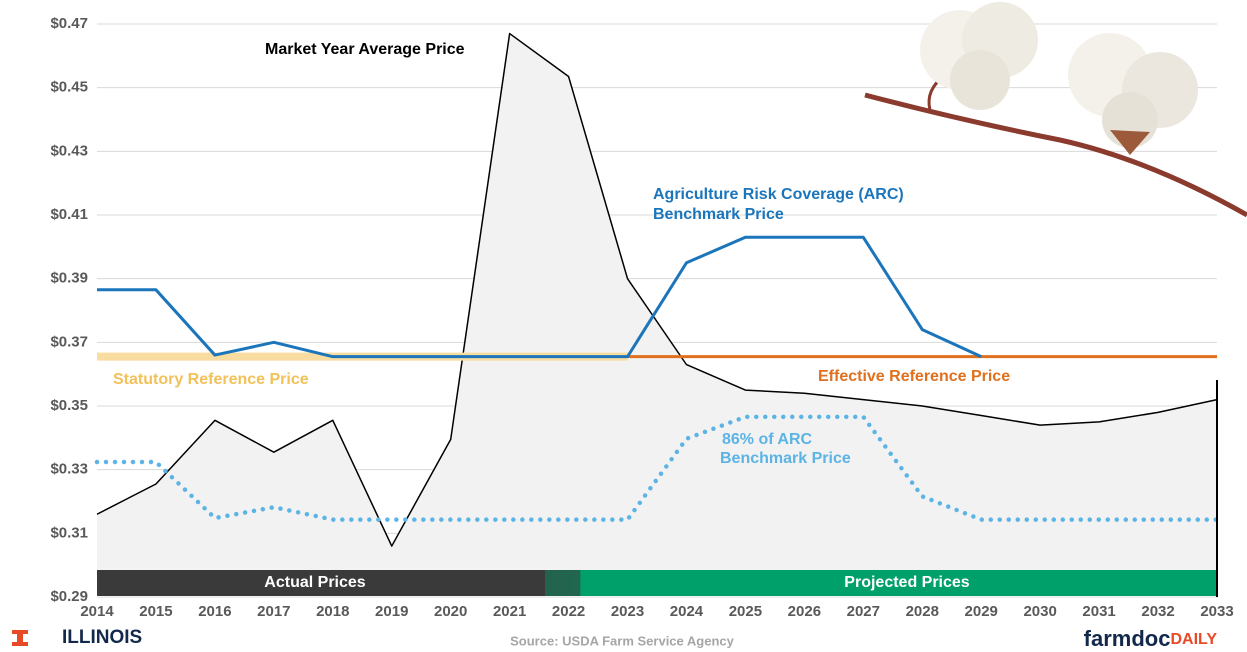 This screenshot has height=652, width=1247. I want to click on cotton-image, so click(1055, 110).